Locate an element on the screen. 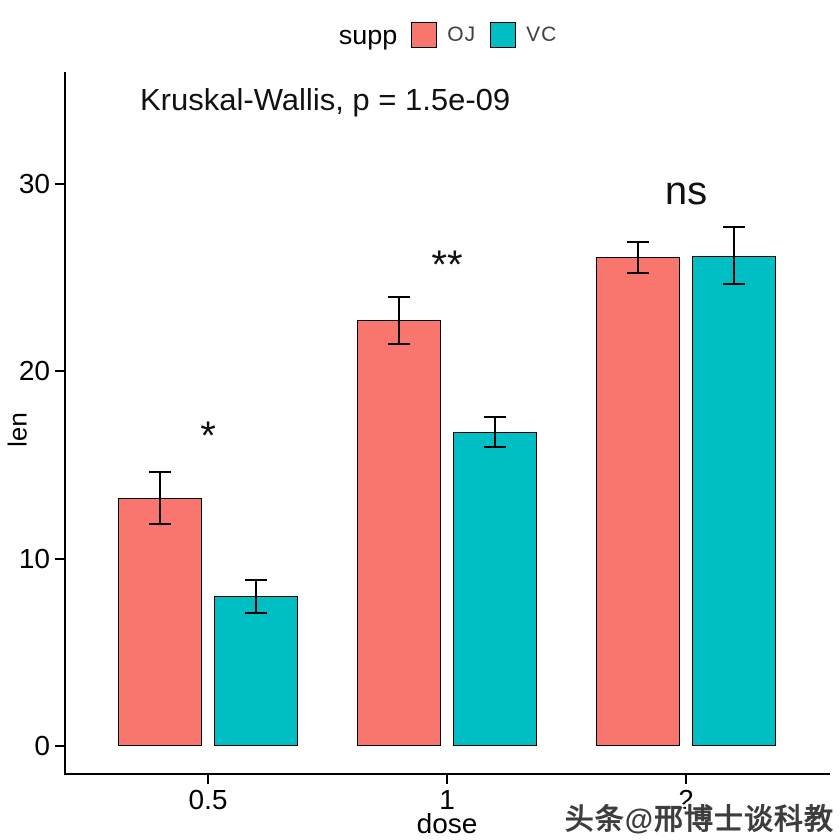 This screenshot has width=840, height=840. legend: supp OJ VC is located at coordinates (434, 35).